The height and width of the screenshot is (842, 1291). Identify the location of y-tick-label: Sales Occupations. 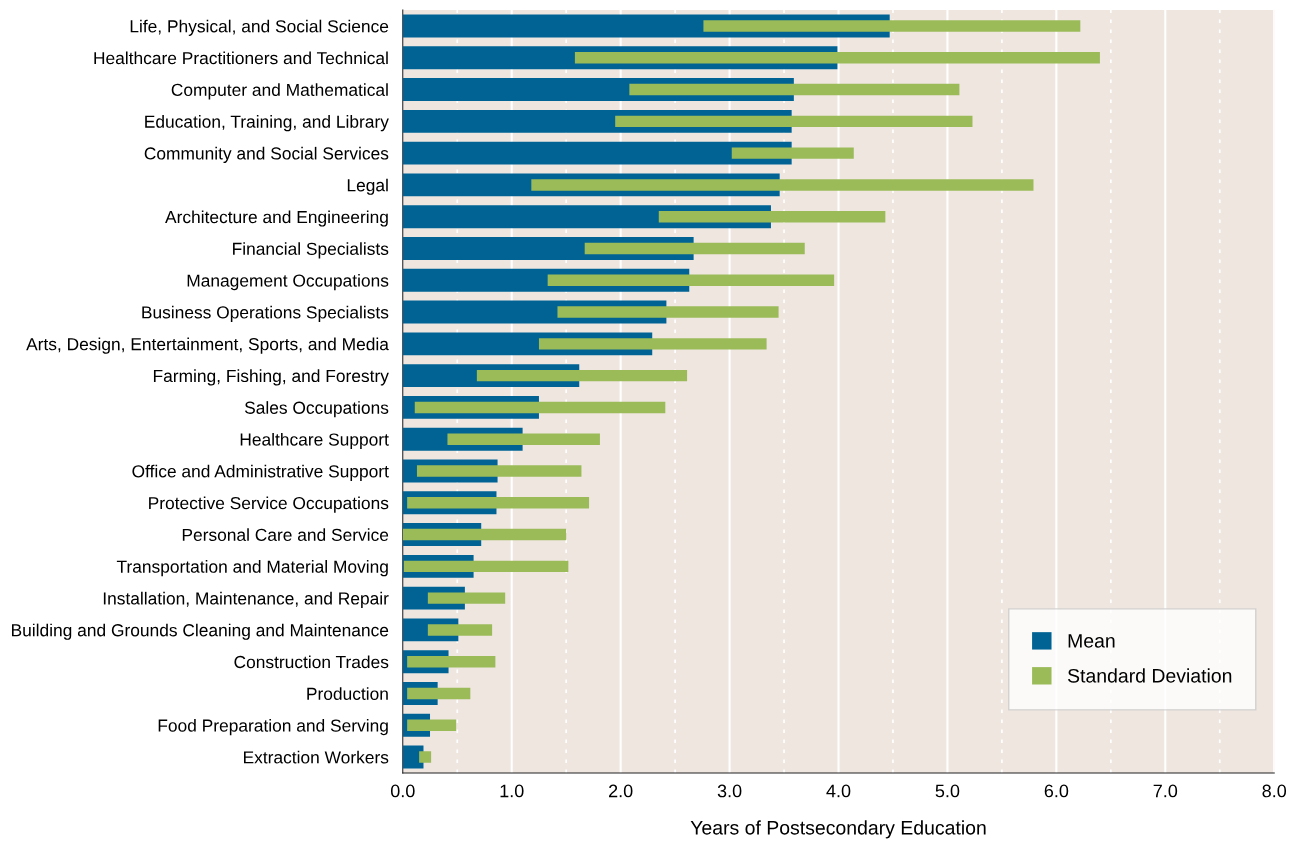
(316, 409).